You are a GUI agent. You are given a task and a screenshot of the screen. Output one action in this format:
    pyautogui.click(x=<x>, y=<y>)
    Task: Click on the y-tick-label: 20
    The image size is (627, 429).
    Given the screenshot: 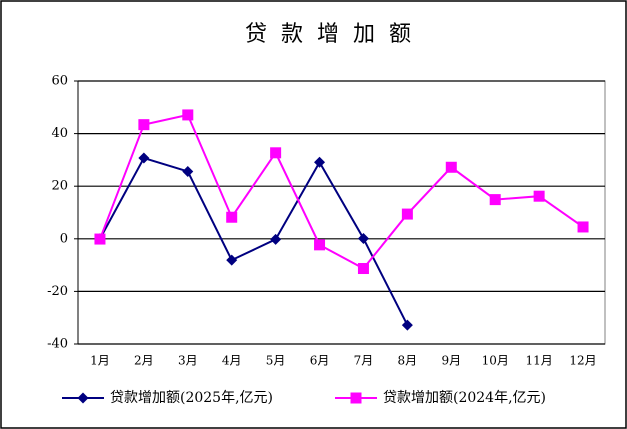 What is the action you would take?
    pyautogui.click(x=59, y=186)
    